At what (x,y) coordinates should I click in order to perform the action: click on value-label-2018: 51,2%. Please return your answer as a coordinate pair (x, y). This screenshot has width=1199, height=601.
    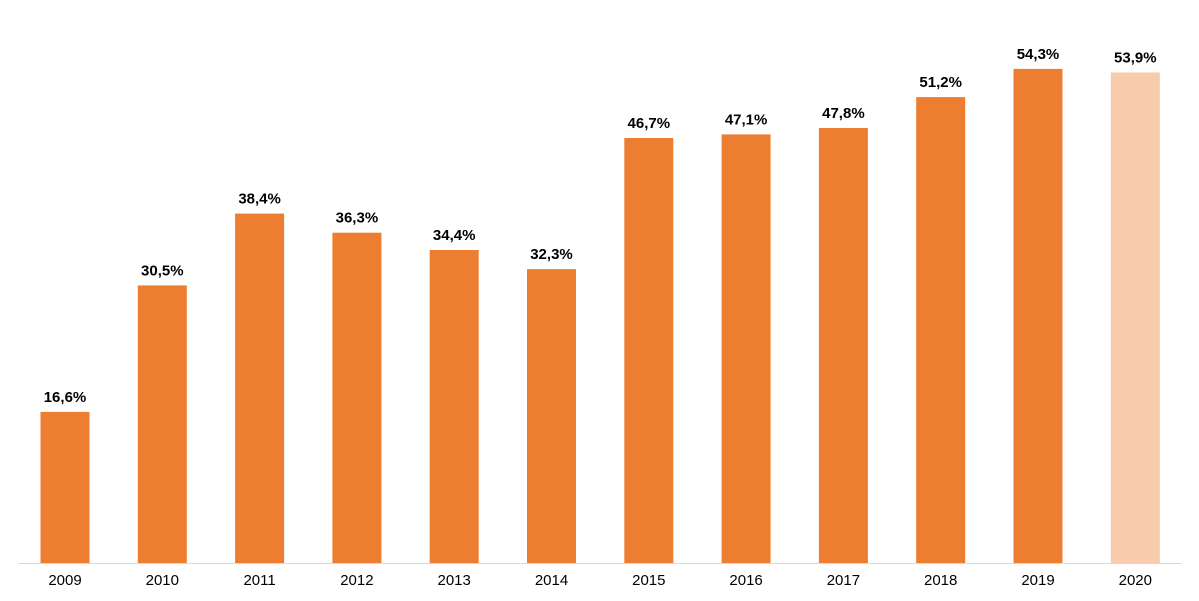
    Looking at the image, I should click on (940, 82).